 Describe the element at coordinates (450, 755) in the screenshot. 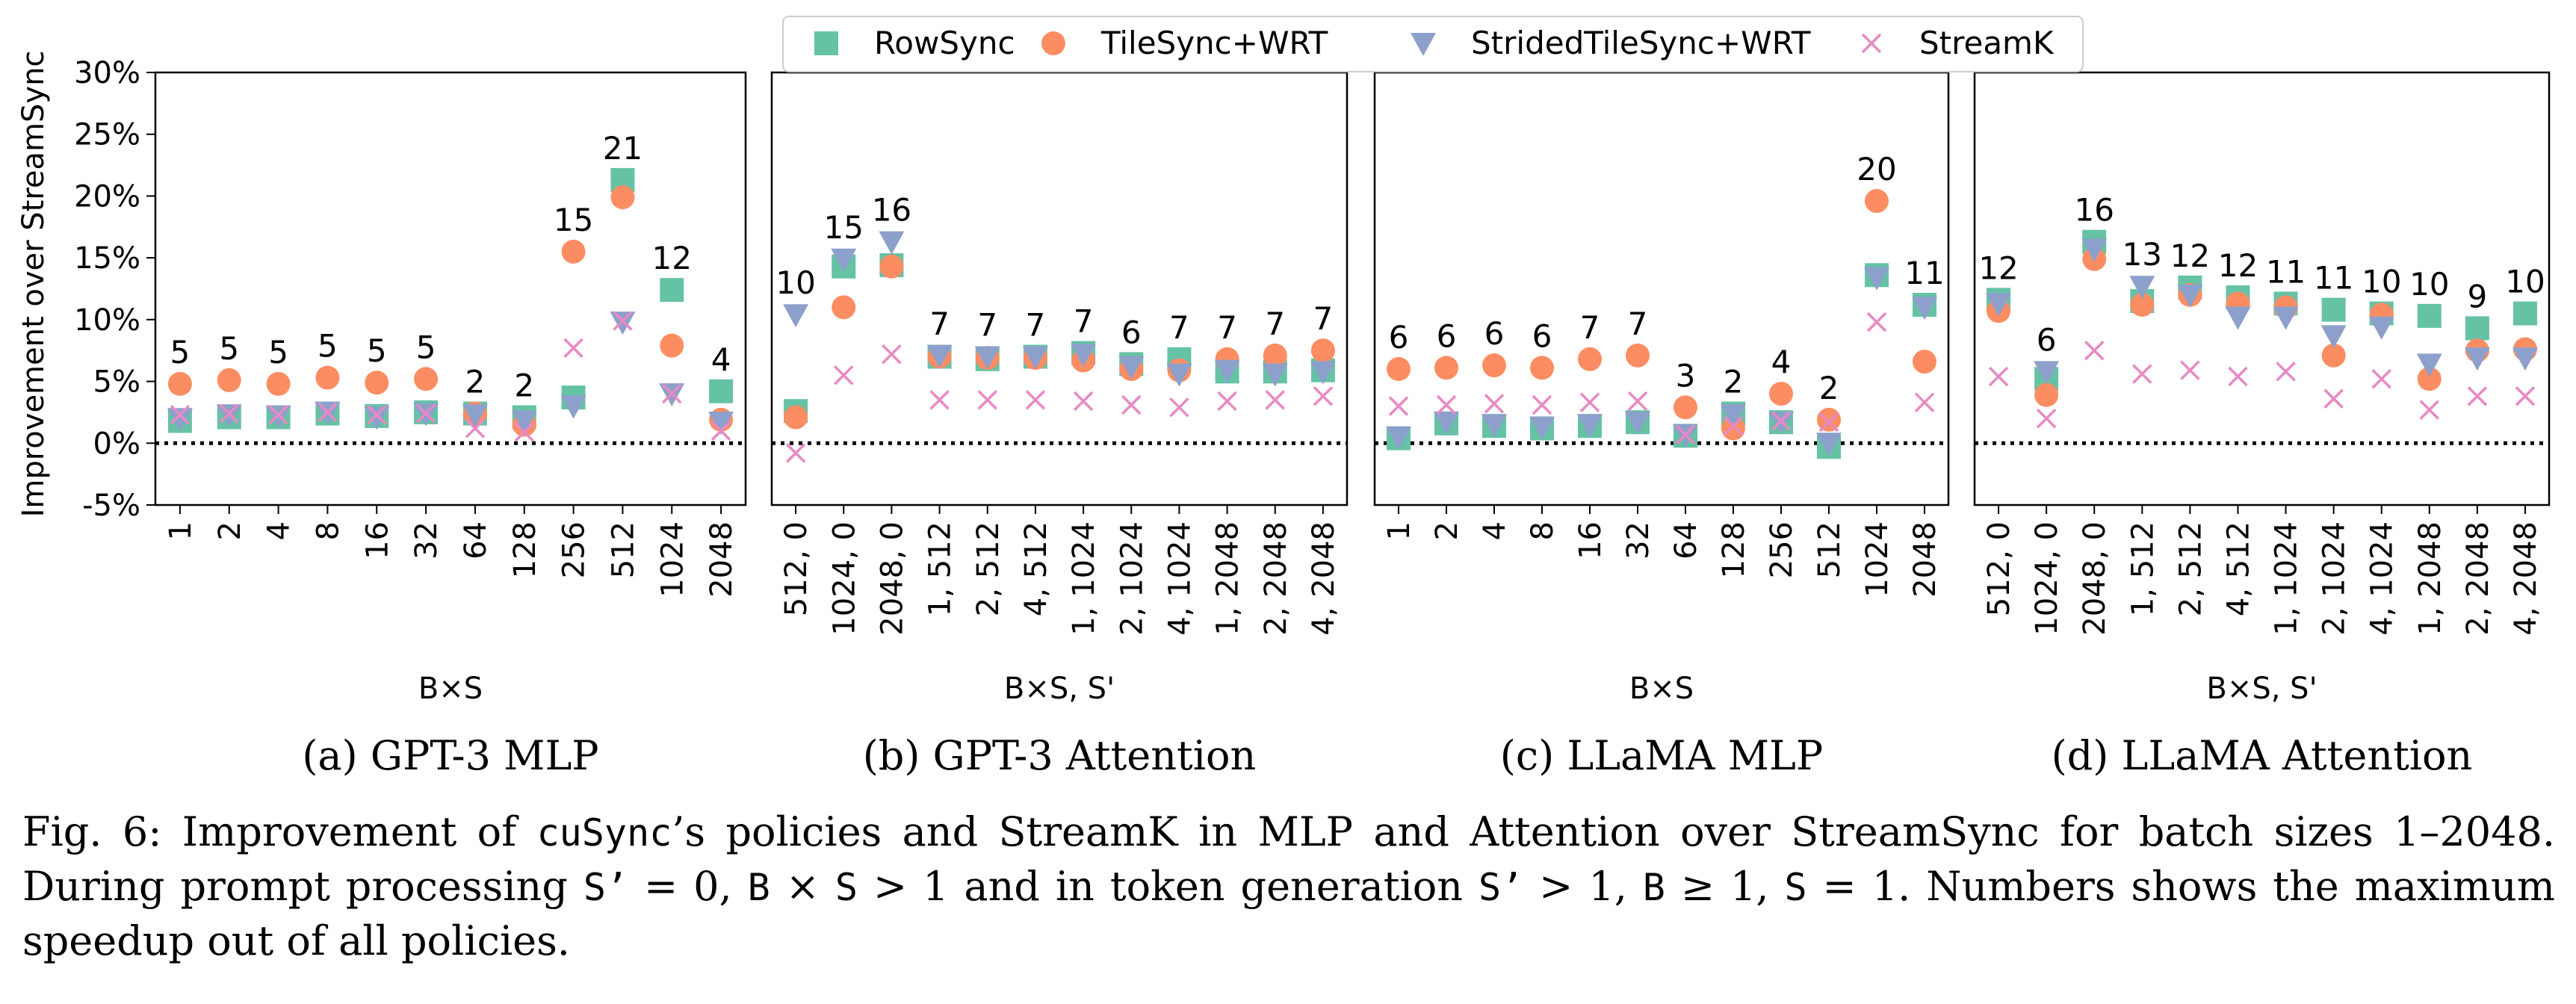

I see `subfigure-caption: (a) GPT-3 MLP` at that location.